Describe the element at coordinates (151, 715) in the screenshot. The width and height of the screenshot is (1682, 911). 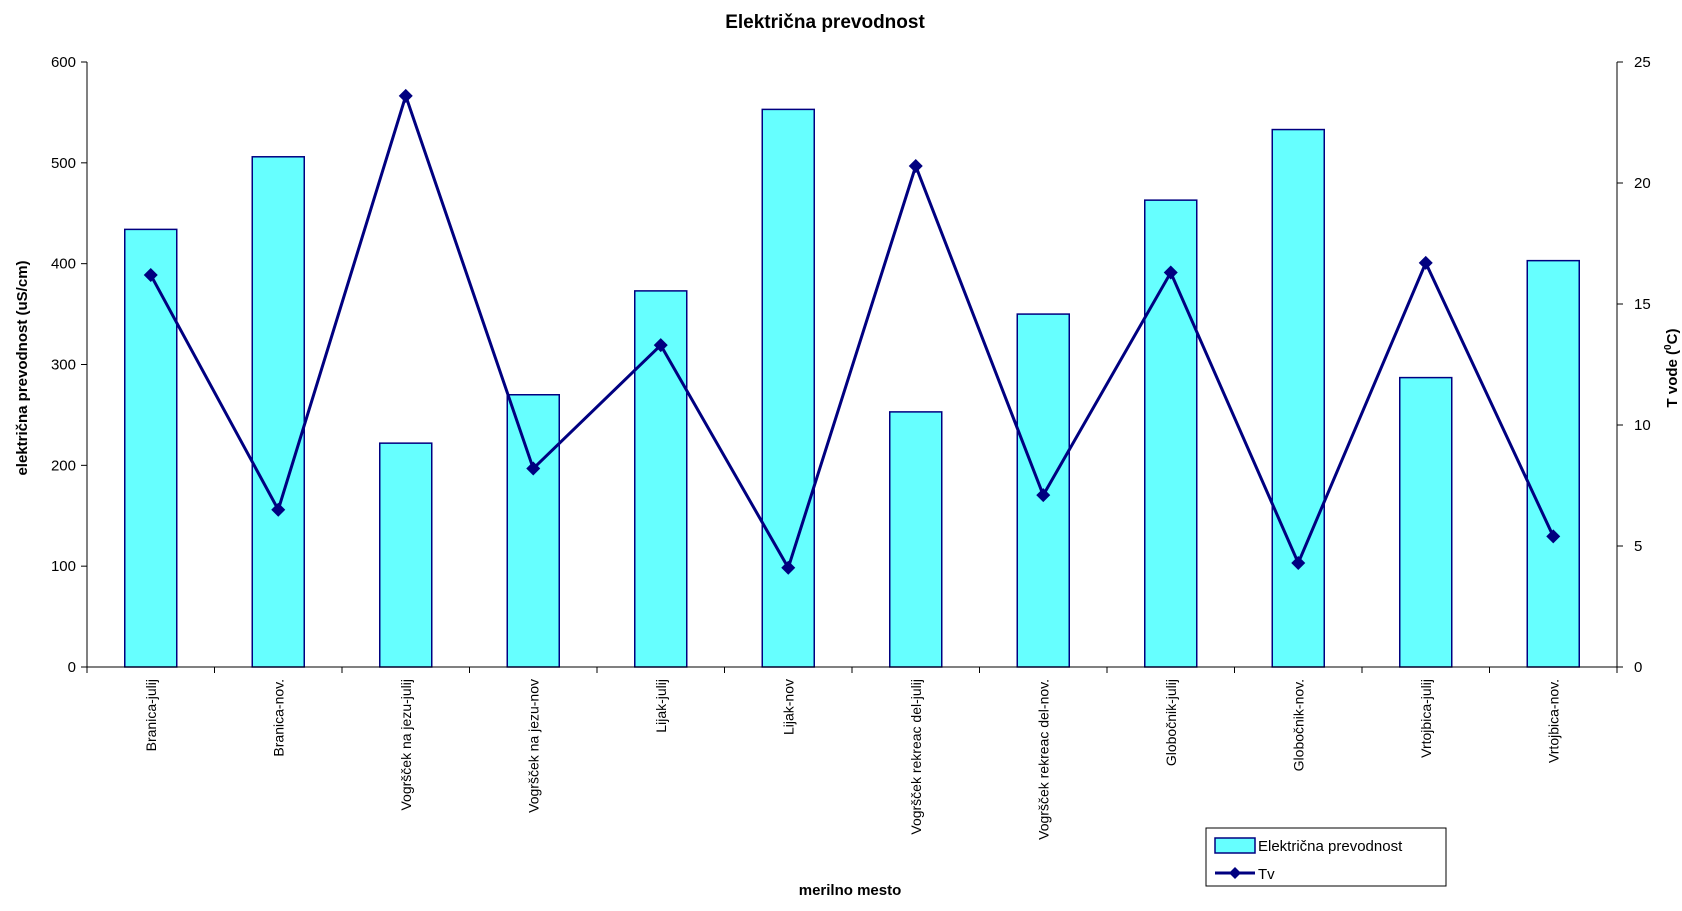
I see `x-category-label: Branica-julij` at that location.